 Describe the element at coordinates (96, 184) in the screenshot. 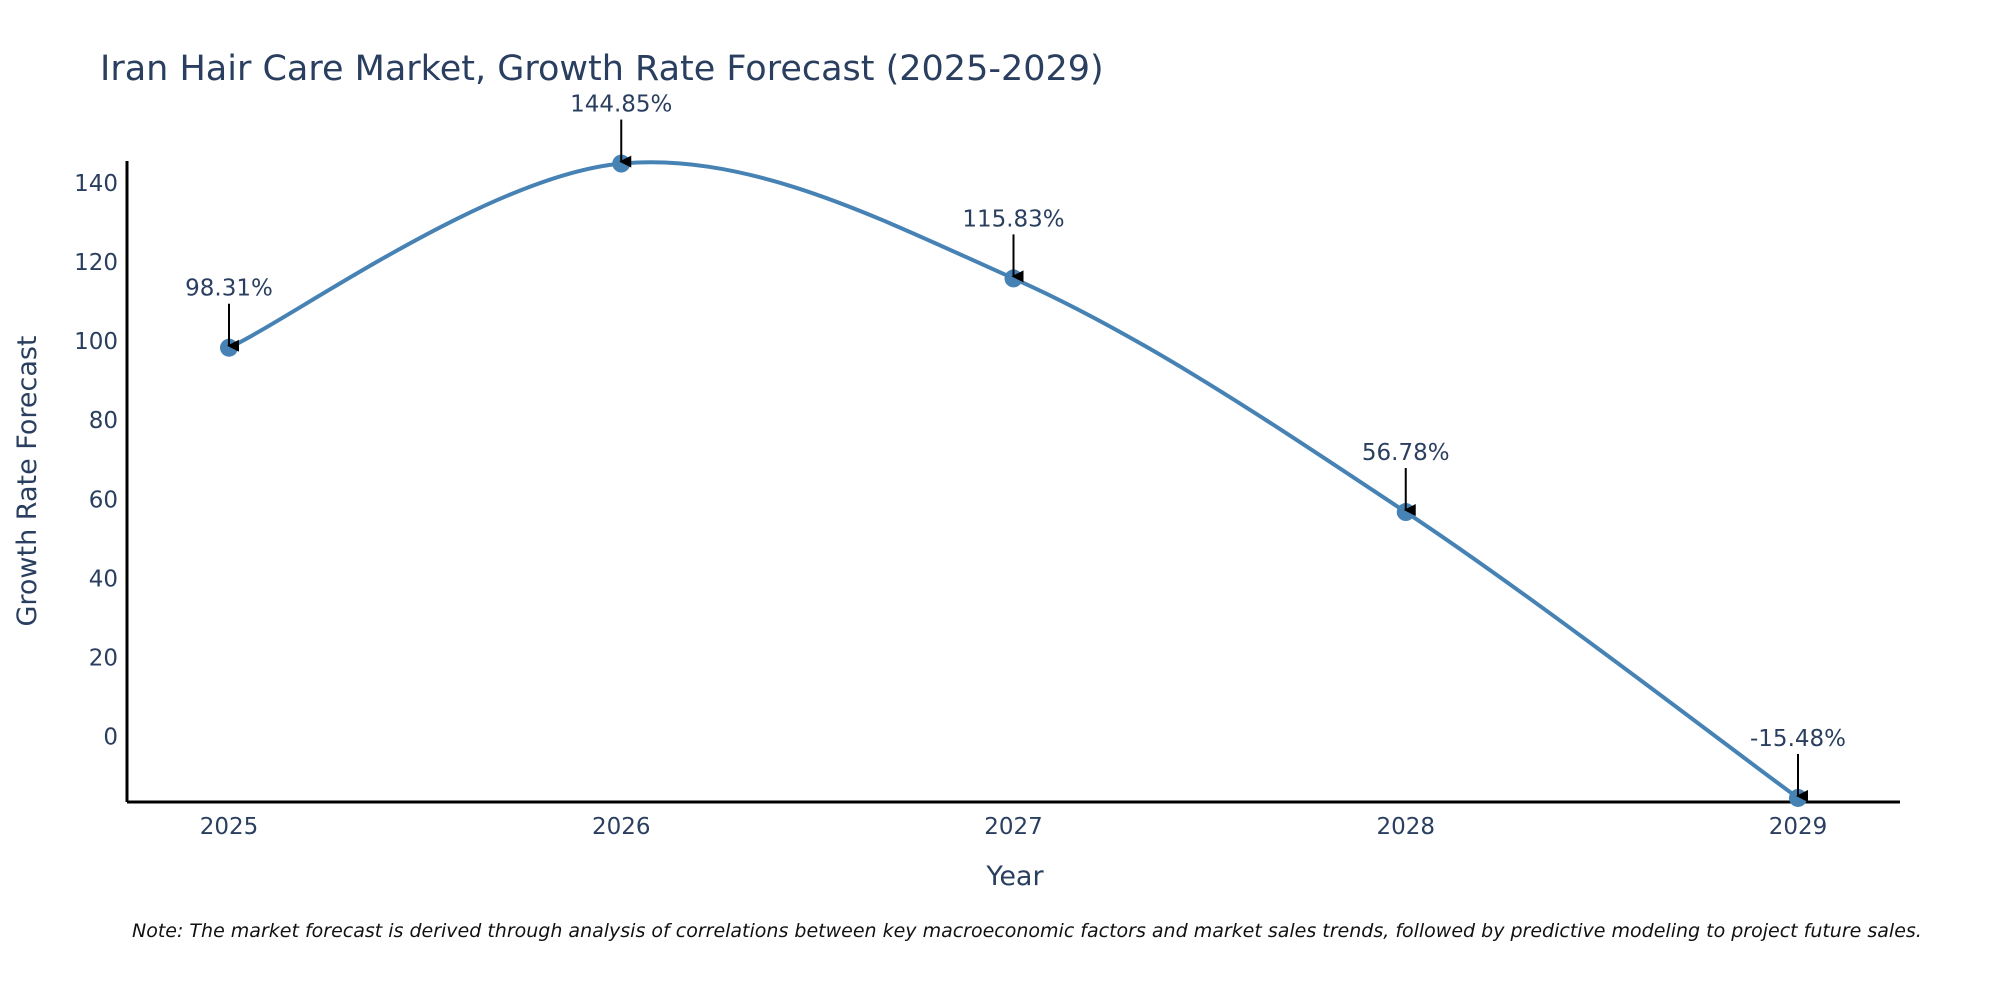

I see `y-tick-label: 140` at that location.